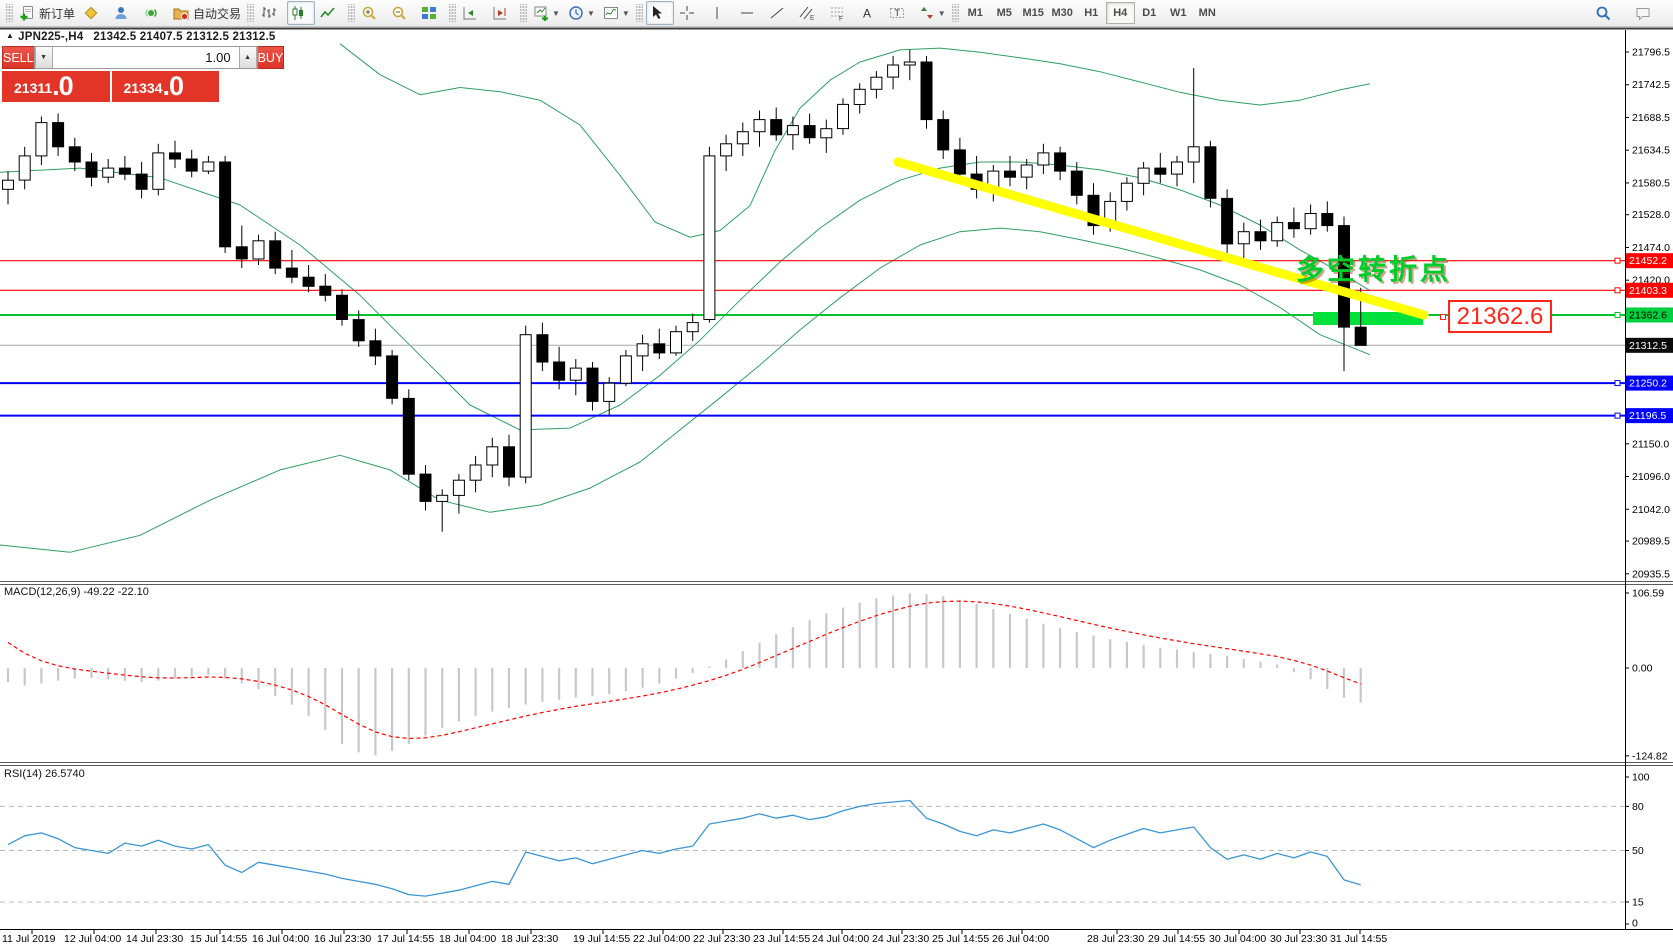 This screenshot has width=1673, height=948. What do you see at coordinates (207, 13) in the screenshot?
I see `autotrading-button: 自动交易` at bounding box center [207, 13].